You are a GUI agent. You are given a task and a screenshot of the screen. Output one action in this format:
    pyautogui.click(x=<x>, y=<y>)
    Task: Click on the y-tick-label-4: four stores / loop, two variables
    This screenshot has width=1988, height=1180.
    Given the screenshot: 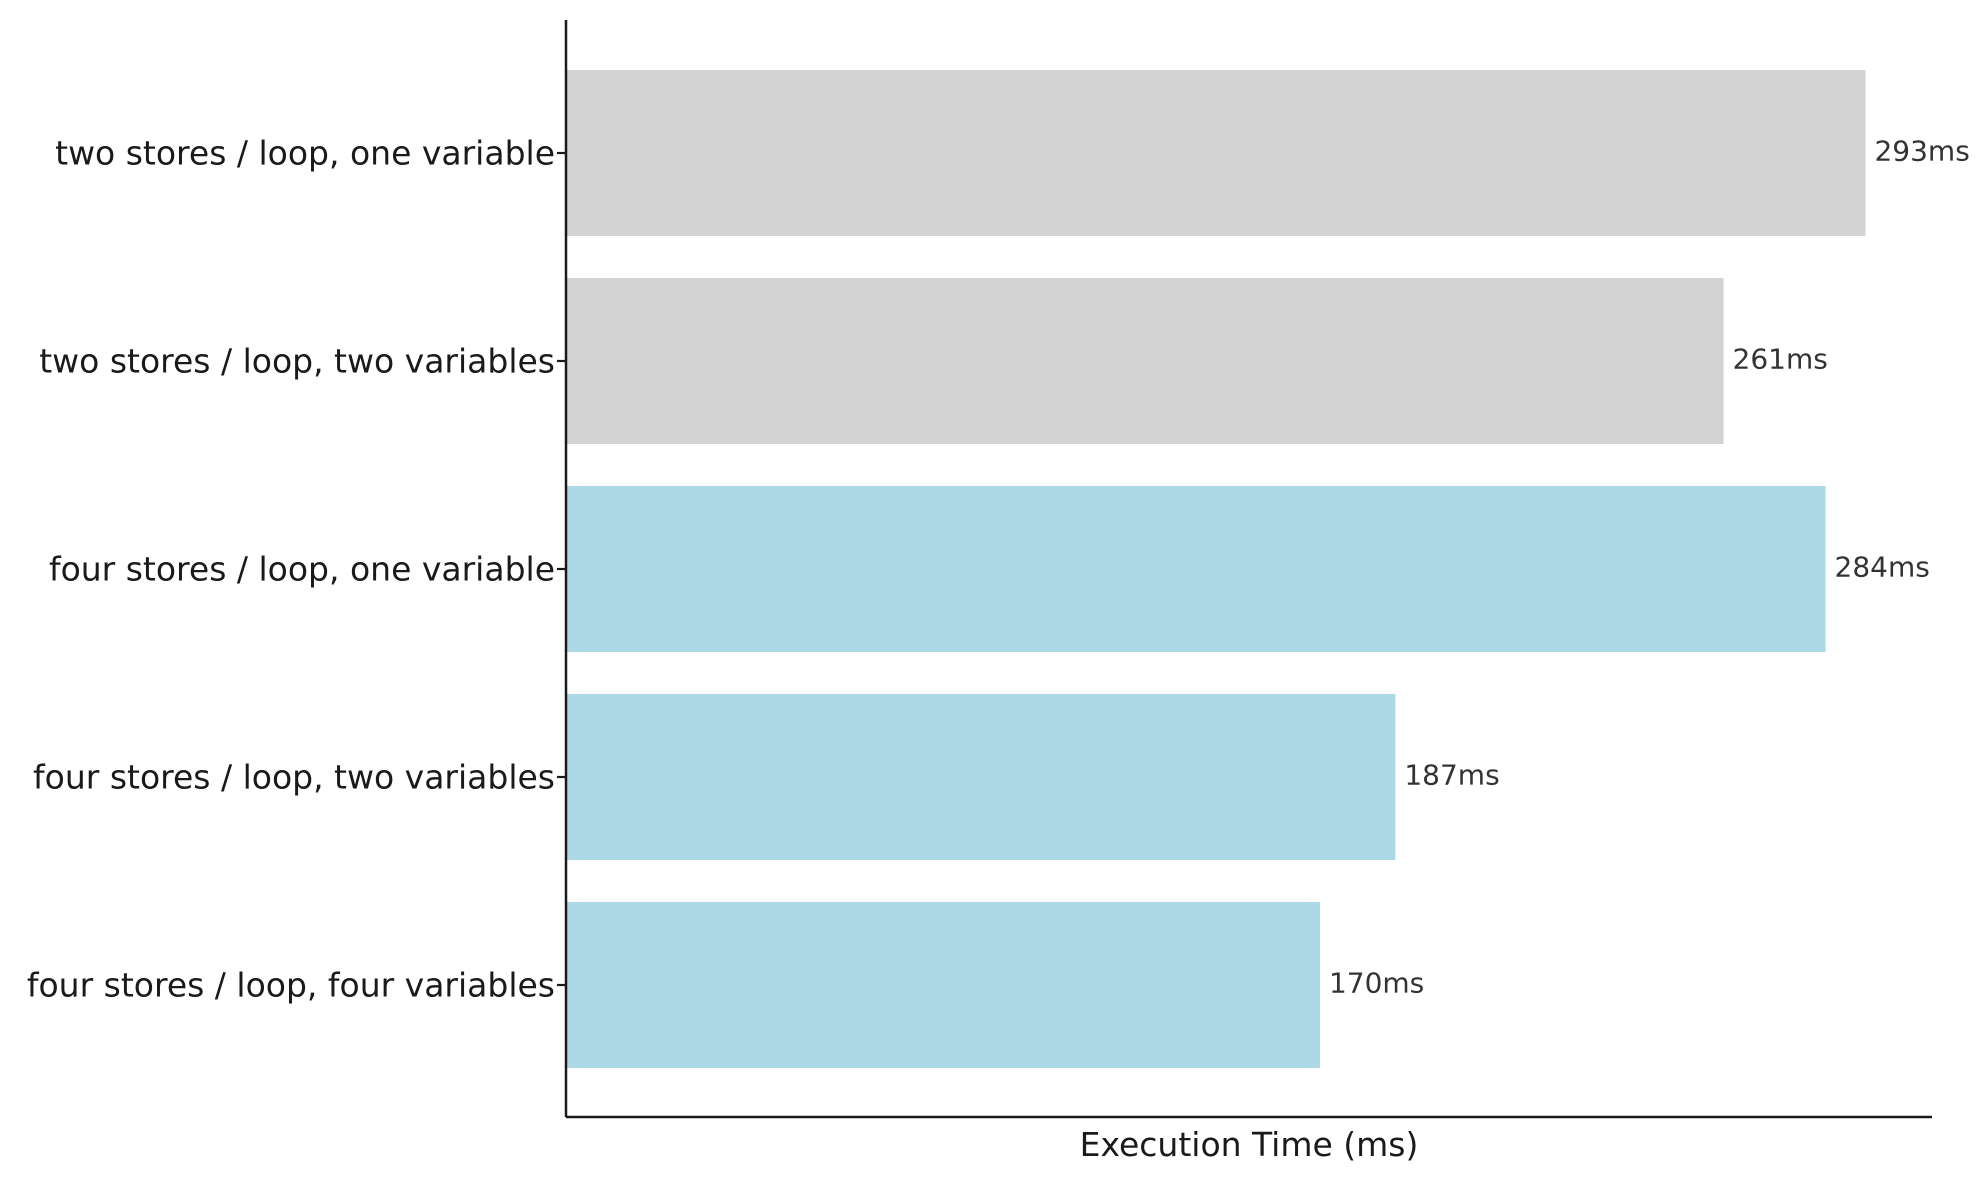 What is the action you would take?
    pyautogui.click(x=294, y=777)
    